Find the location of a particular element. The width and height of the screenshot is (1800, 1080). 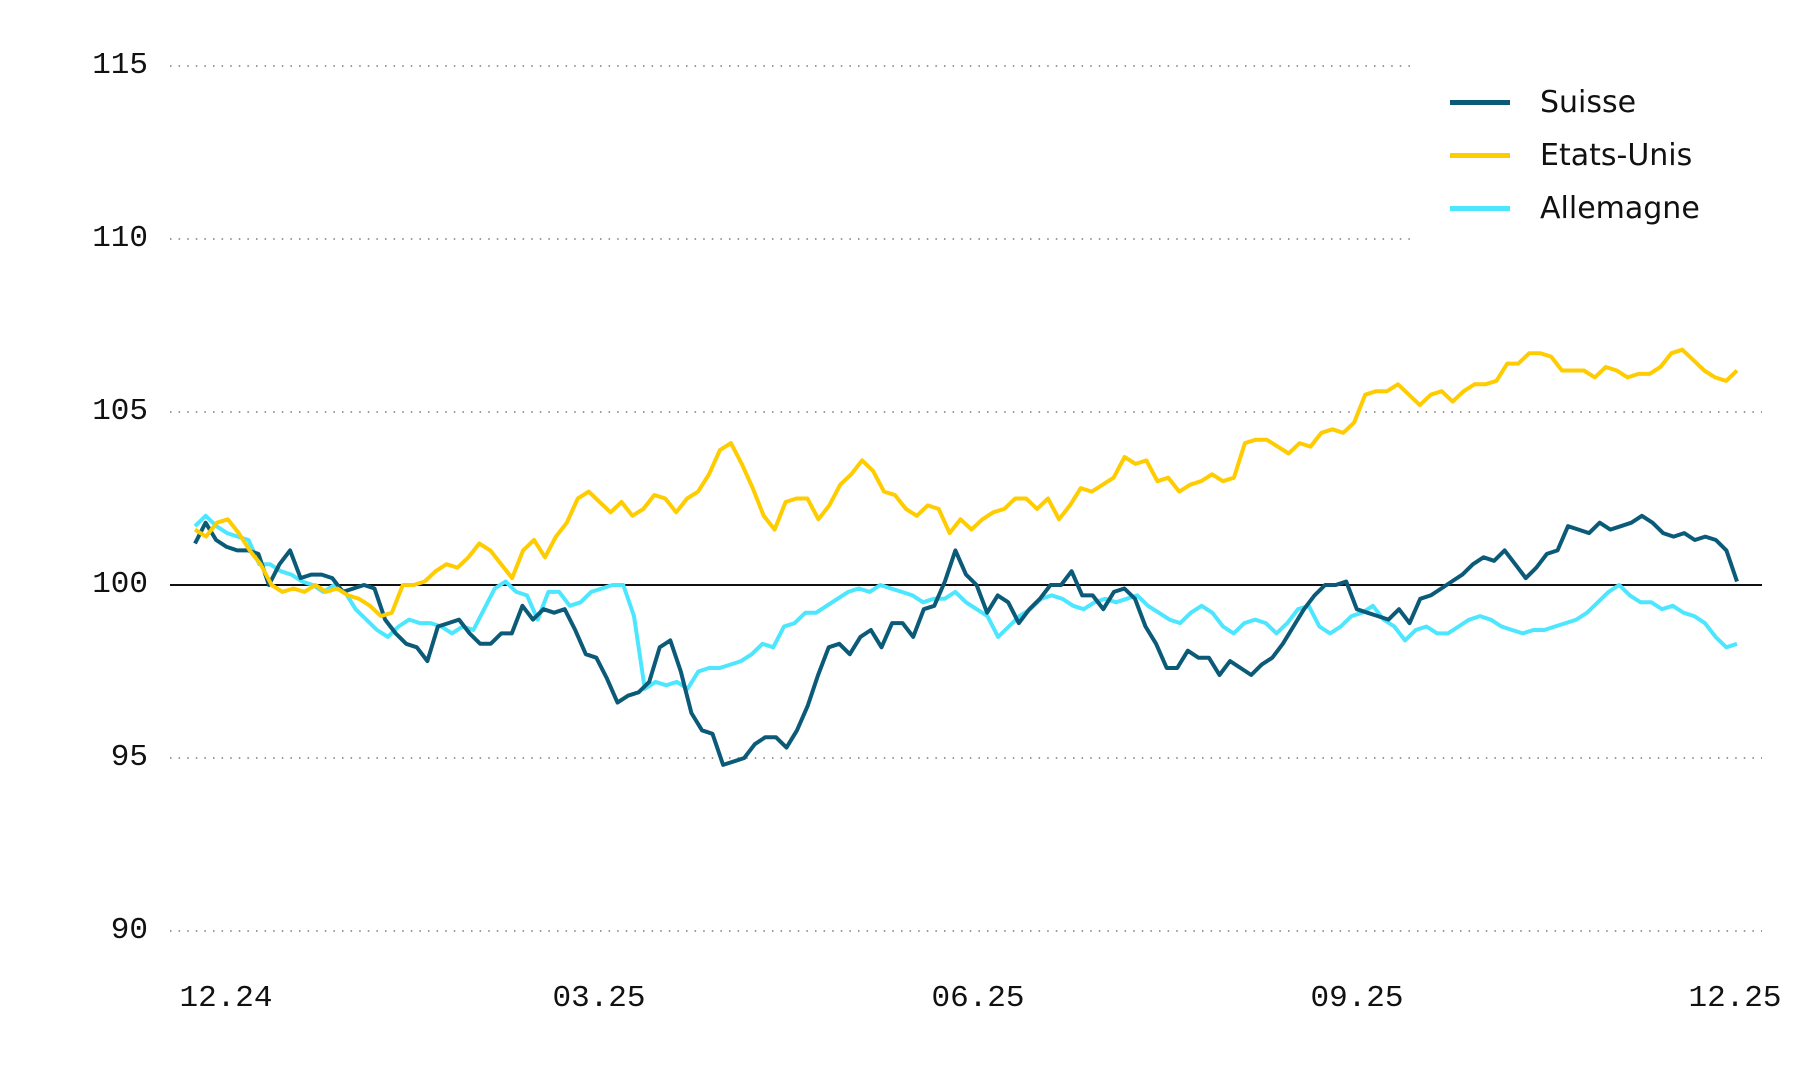

x-axis-labels: 12.24 03.25 06.25 09.25 12.25 is located at coordinates (980, 998).